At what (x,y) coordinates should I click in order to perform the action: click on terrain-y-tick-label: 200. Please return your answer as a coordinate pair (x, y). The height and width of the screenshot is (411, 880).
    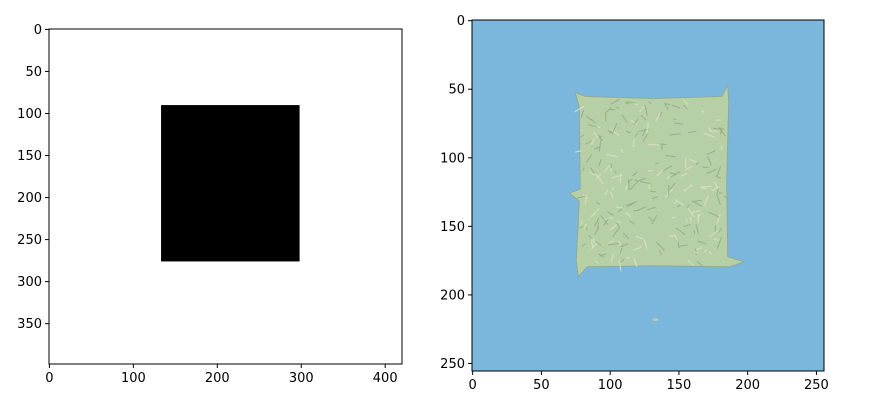
    Looking at the image, I should click on (452, 295).